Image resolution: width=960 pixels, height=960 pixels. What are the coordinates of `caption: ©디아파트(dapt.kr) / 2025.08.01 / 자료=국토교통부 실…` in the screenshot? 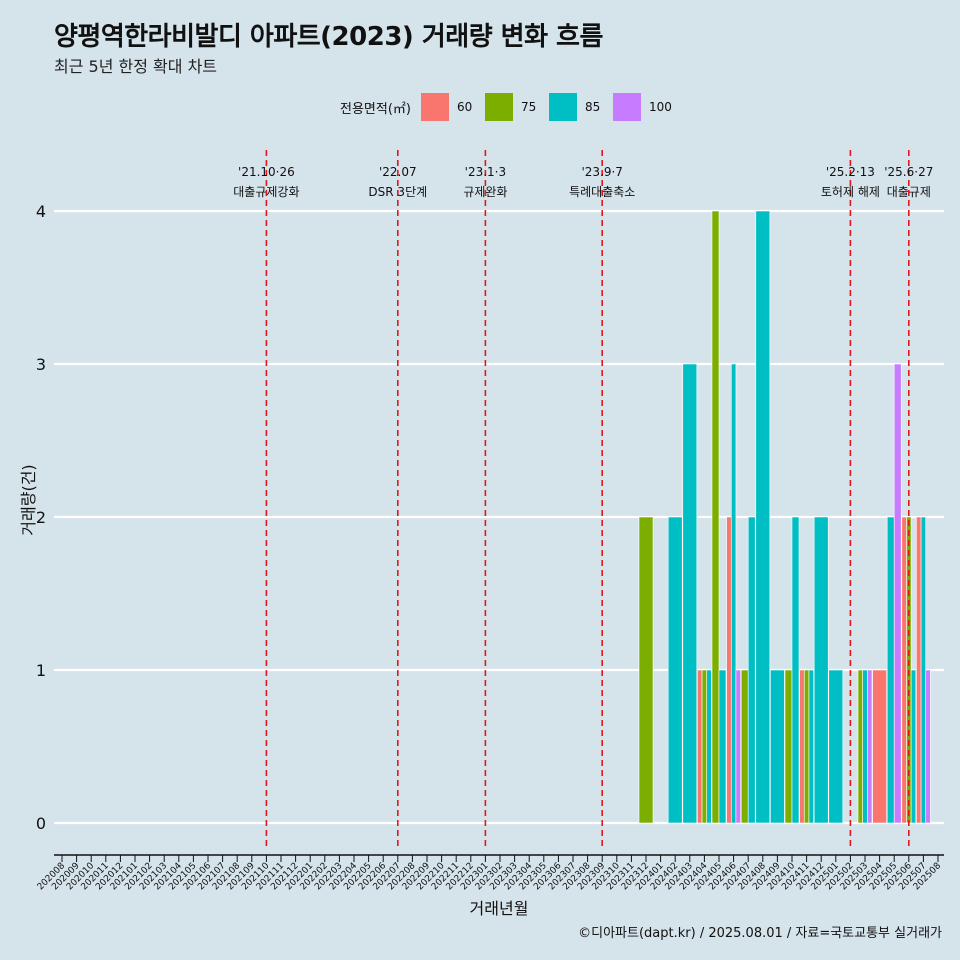 It's located at (760, 933).